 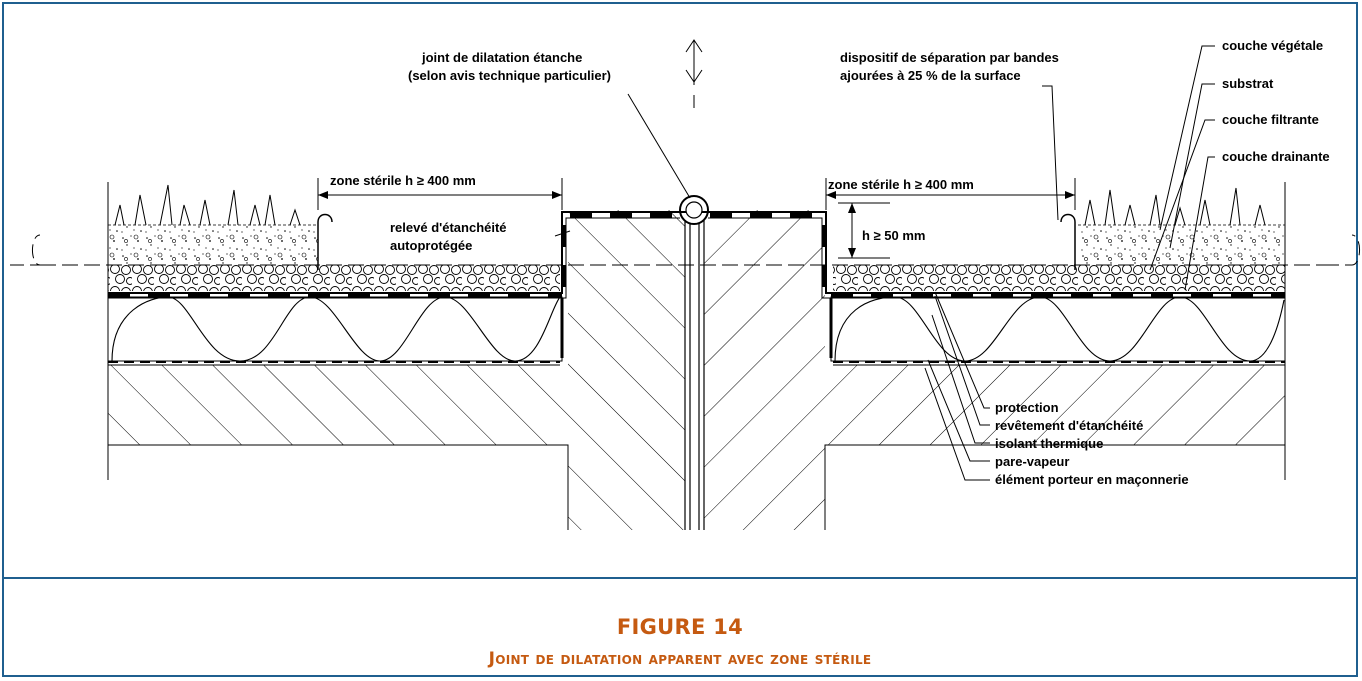 I want to click on label-zone-left: zone stérile h ≥ 400 mm, so click(x=403, y=180).